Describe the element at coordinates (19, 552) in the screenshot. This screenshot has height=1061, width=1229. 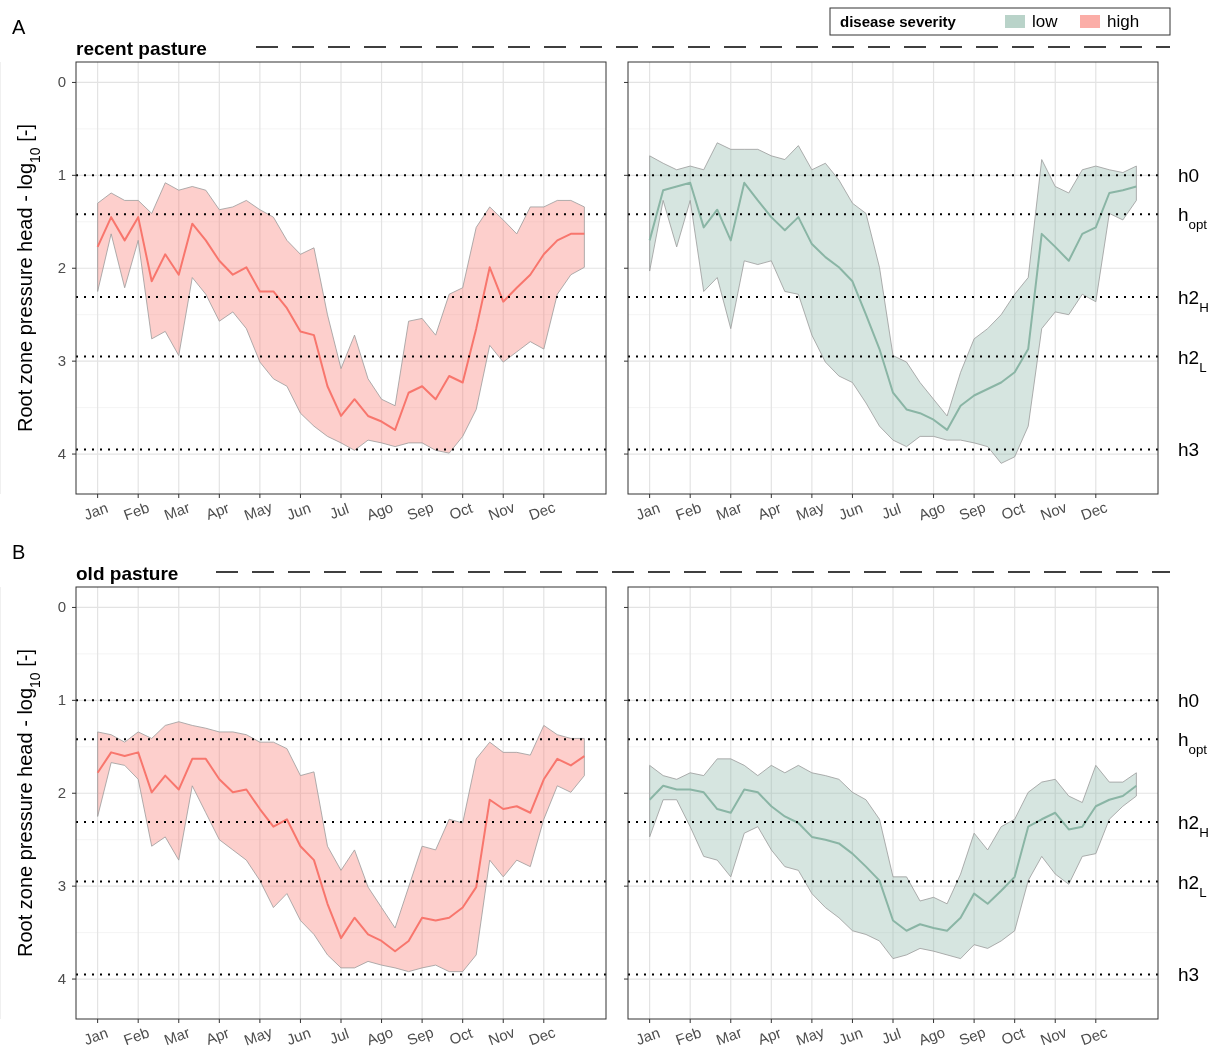
I see `text: B` at that location.